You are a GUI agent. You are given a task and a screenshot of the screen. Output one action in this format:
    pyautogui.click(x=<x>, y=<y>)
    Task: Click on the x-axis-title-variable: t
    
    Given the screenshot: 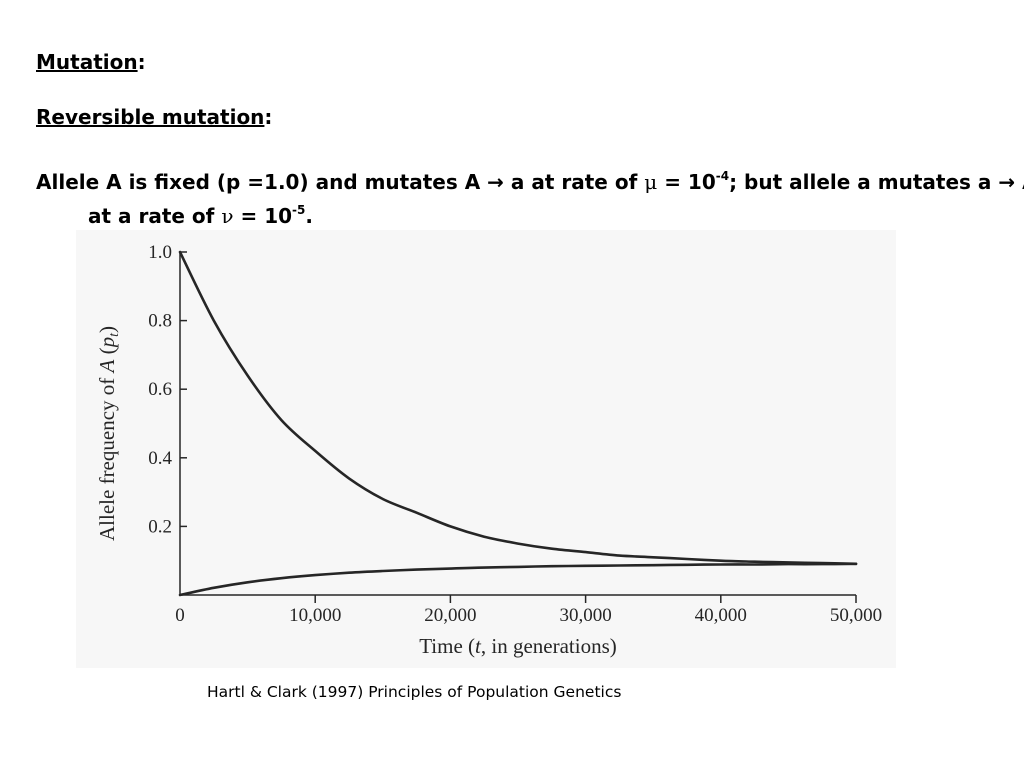 What is the action you would take?
    pyautogui.click(x=478, y=646)
    